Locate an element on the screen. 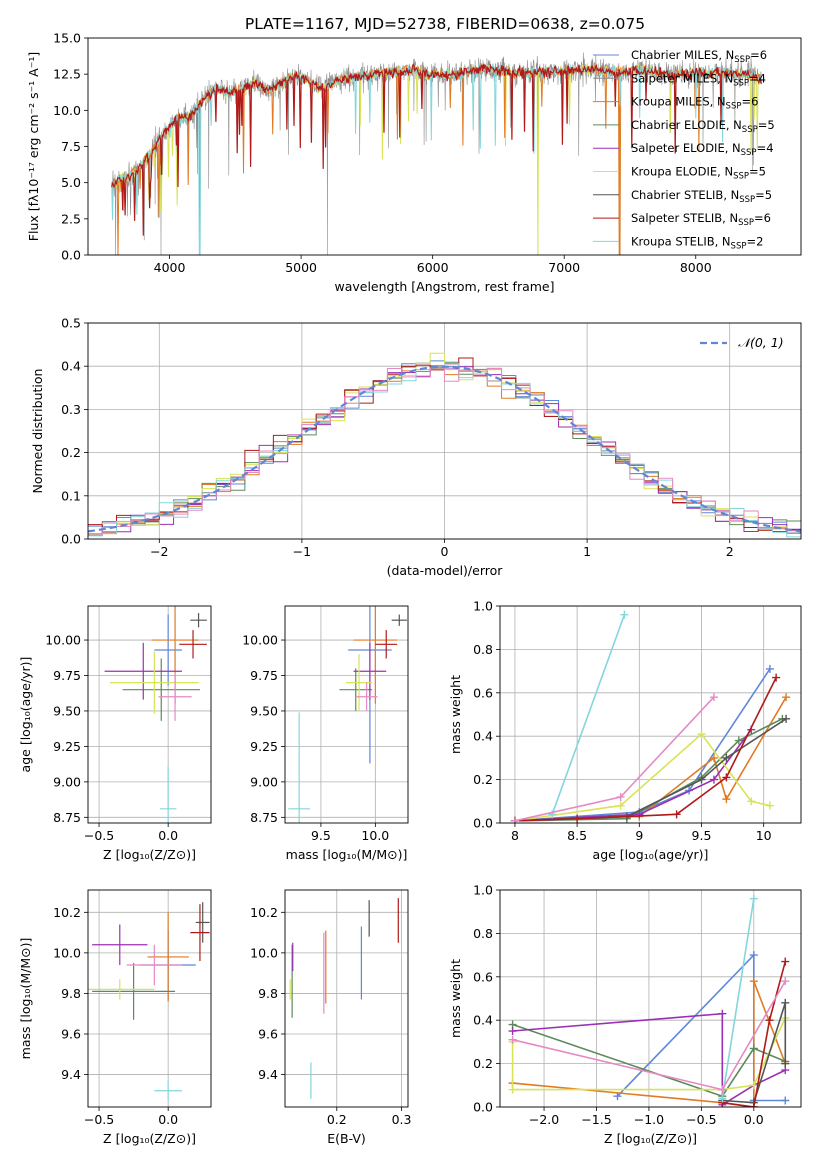 Image resolution: width=819 pixels, height=1170 pixels. x-tick-label: 6000 is located at coordinates (433, 267).